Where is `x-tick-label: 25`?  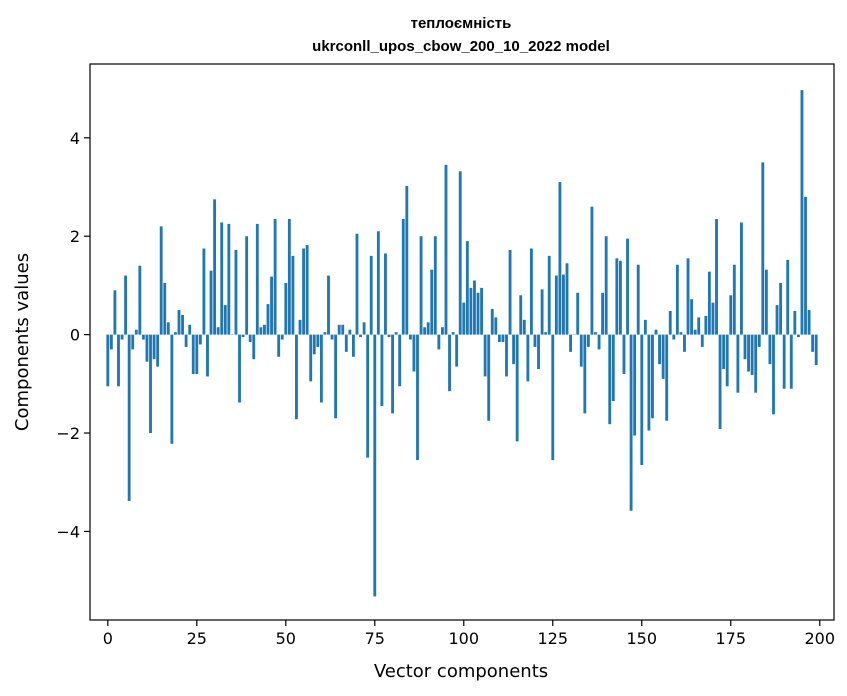
x-tick-label: 25 is located at coordinates (197, 638).